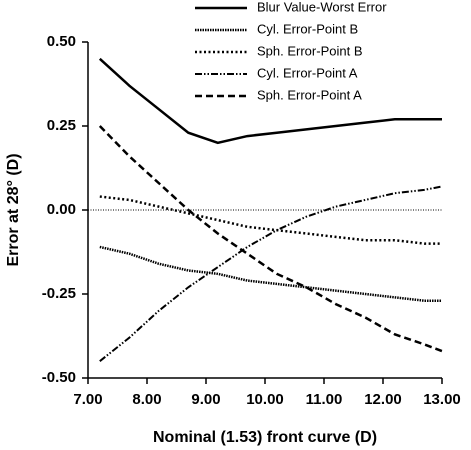  What do you see at coordinates (442, 399) in the screenshot?
I see `x-tick-label: 13.00` at bounding box center [442, 399].